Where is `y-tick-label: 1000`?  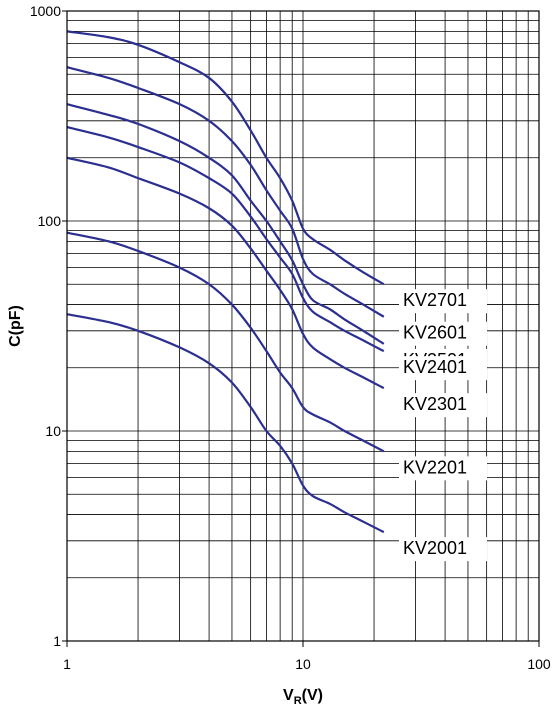 y-tick-label: 1000 is located at coordinates (45, 11).